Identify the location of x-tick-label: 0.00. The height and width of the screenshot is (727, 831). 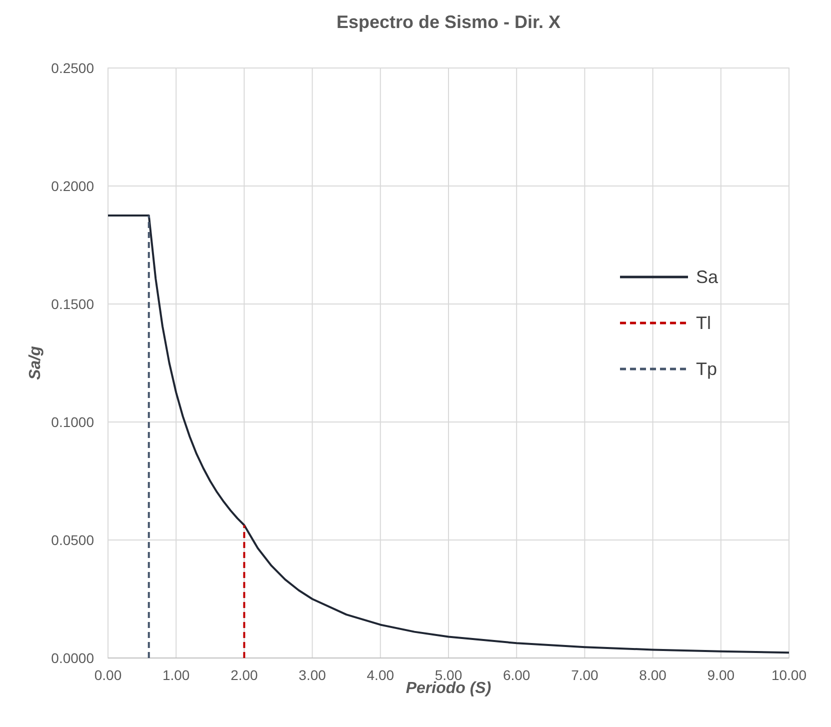
(108, 675).